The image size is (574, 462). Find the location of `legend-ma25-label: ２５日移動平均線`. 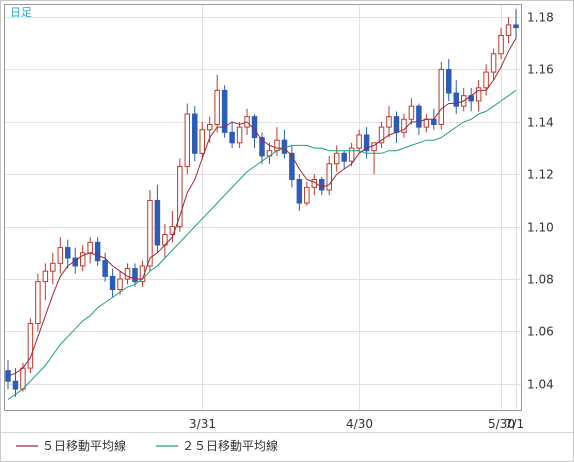

legend-ma25-label: ２５日移動平均線 is located at coordinates (230, 445).